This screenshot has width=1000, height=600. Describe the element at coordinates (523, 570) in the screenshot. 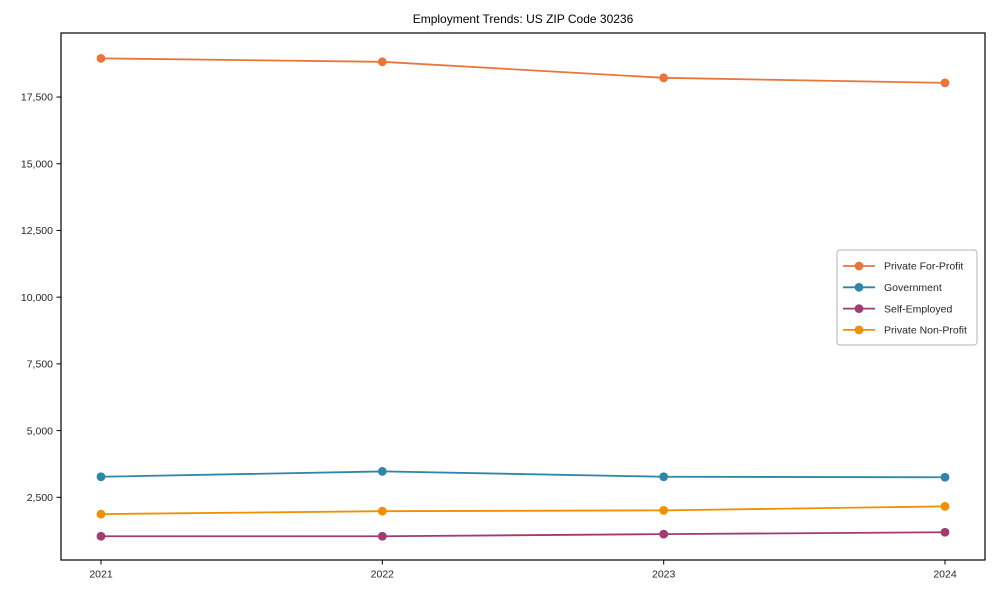

I see `x-axis: 2021 2022 2023 2024` at that location.